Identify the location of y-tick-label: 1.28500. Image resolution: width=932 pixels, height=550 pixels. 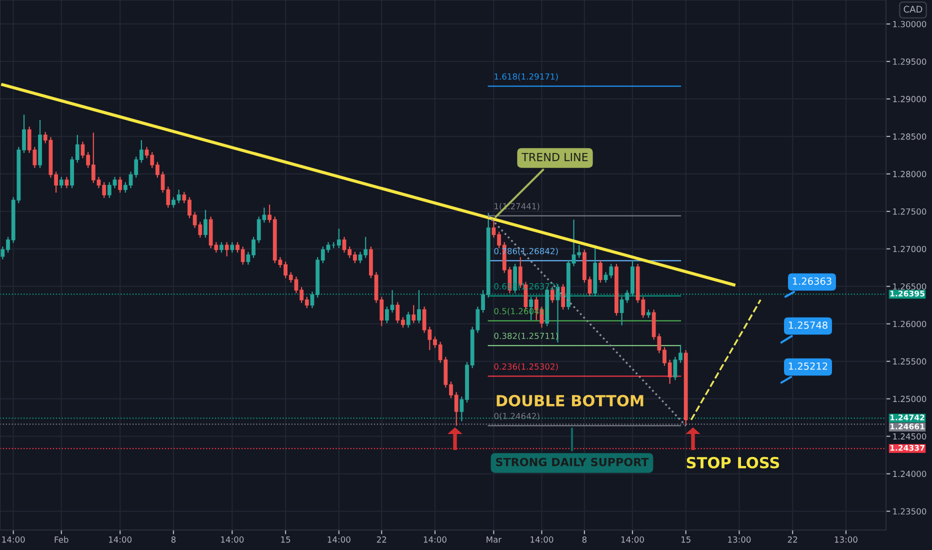
(909, 136).